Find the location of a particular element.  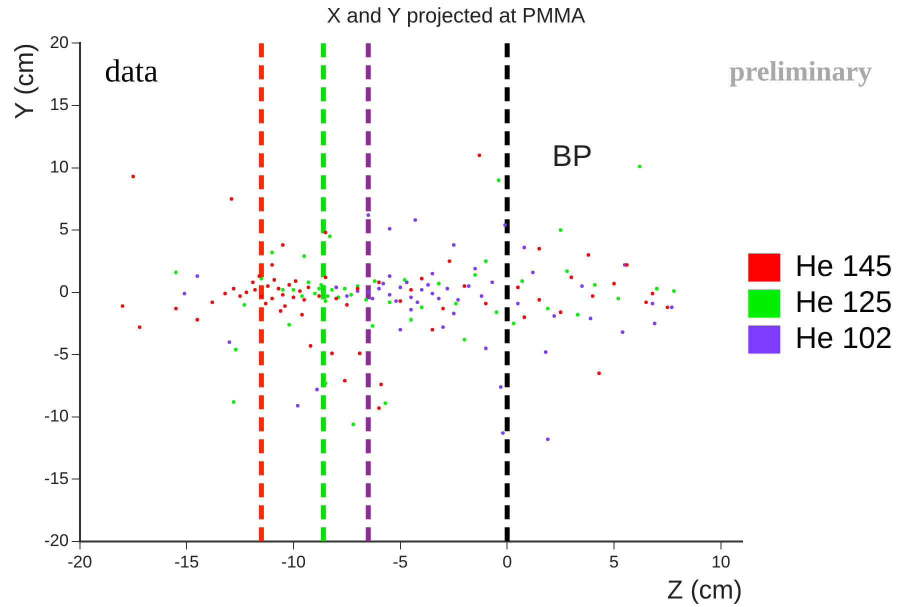

y-tick-label: -20 is located at coordinates (56, 540).